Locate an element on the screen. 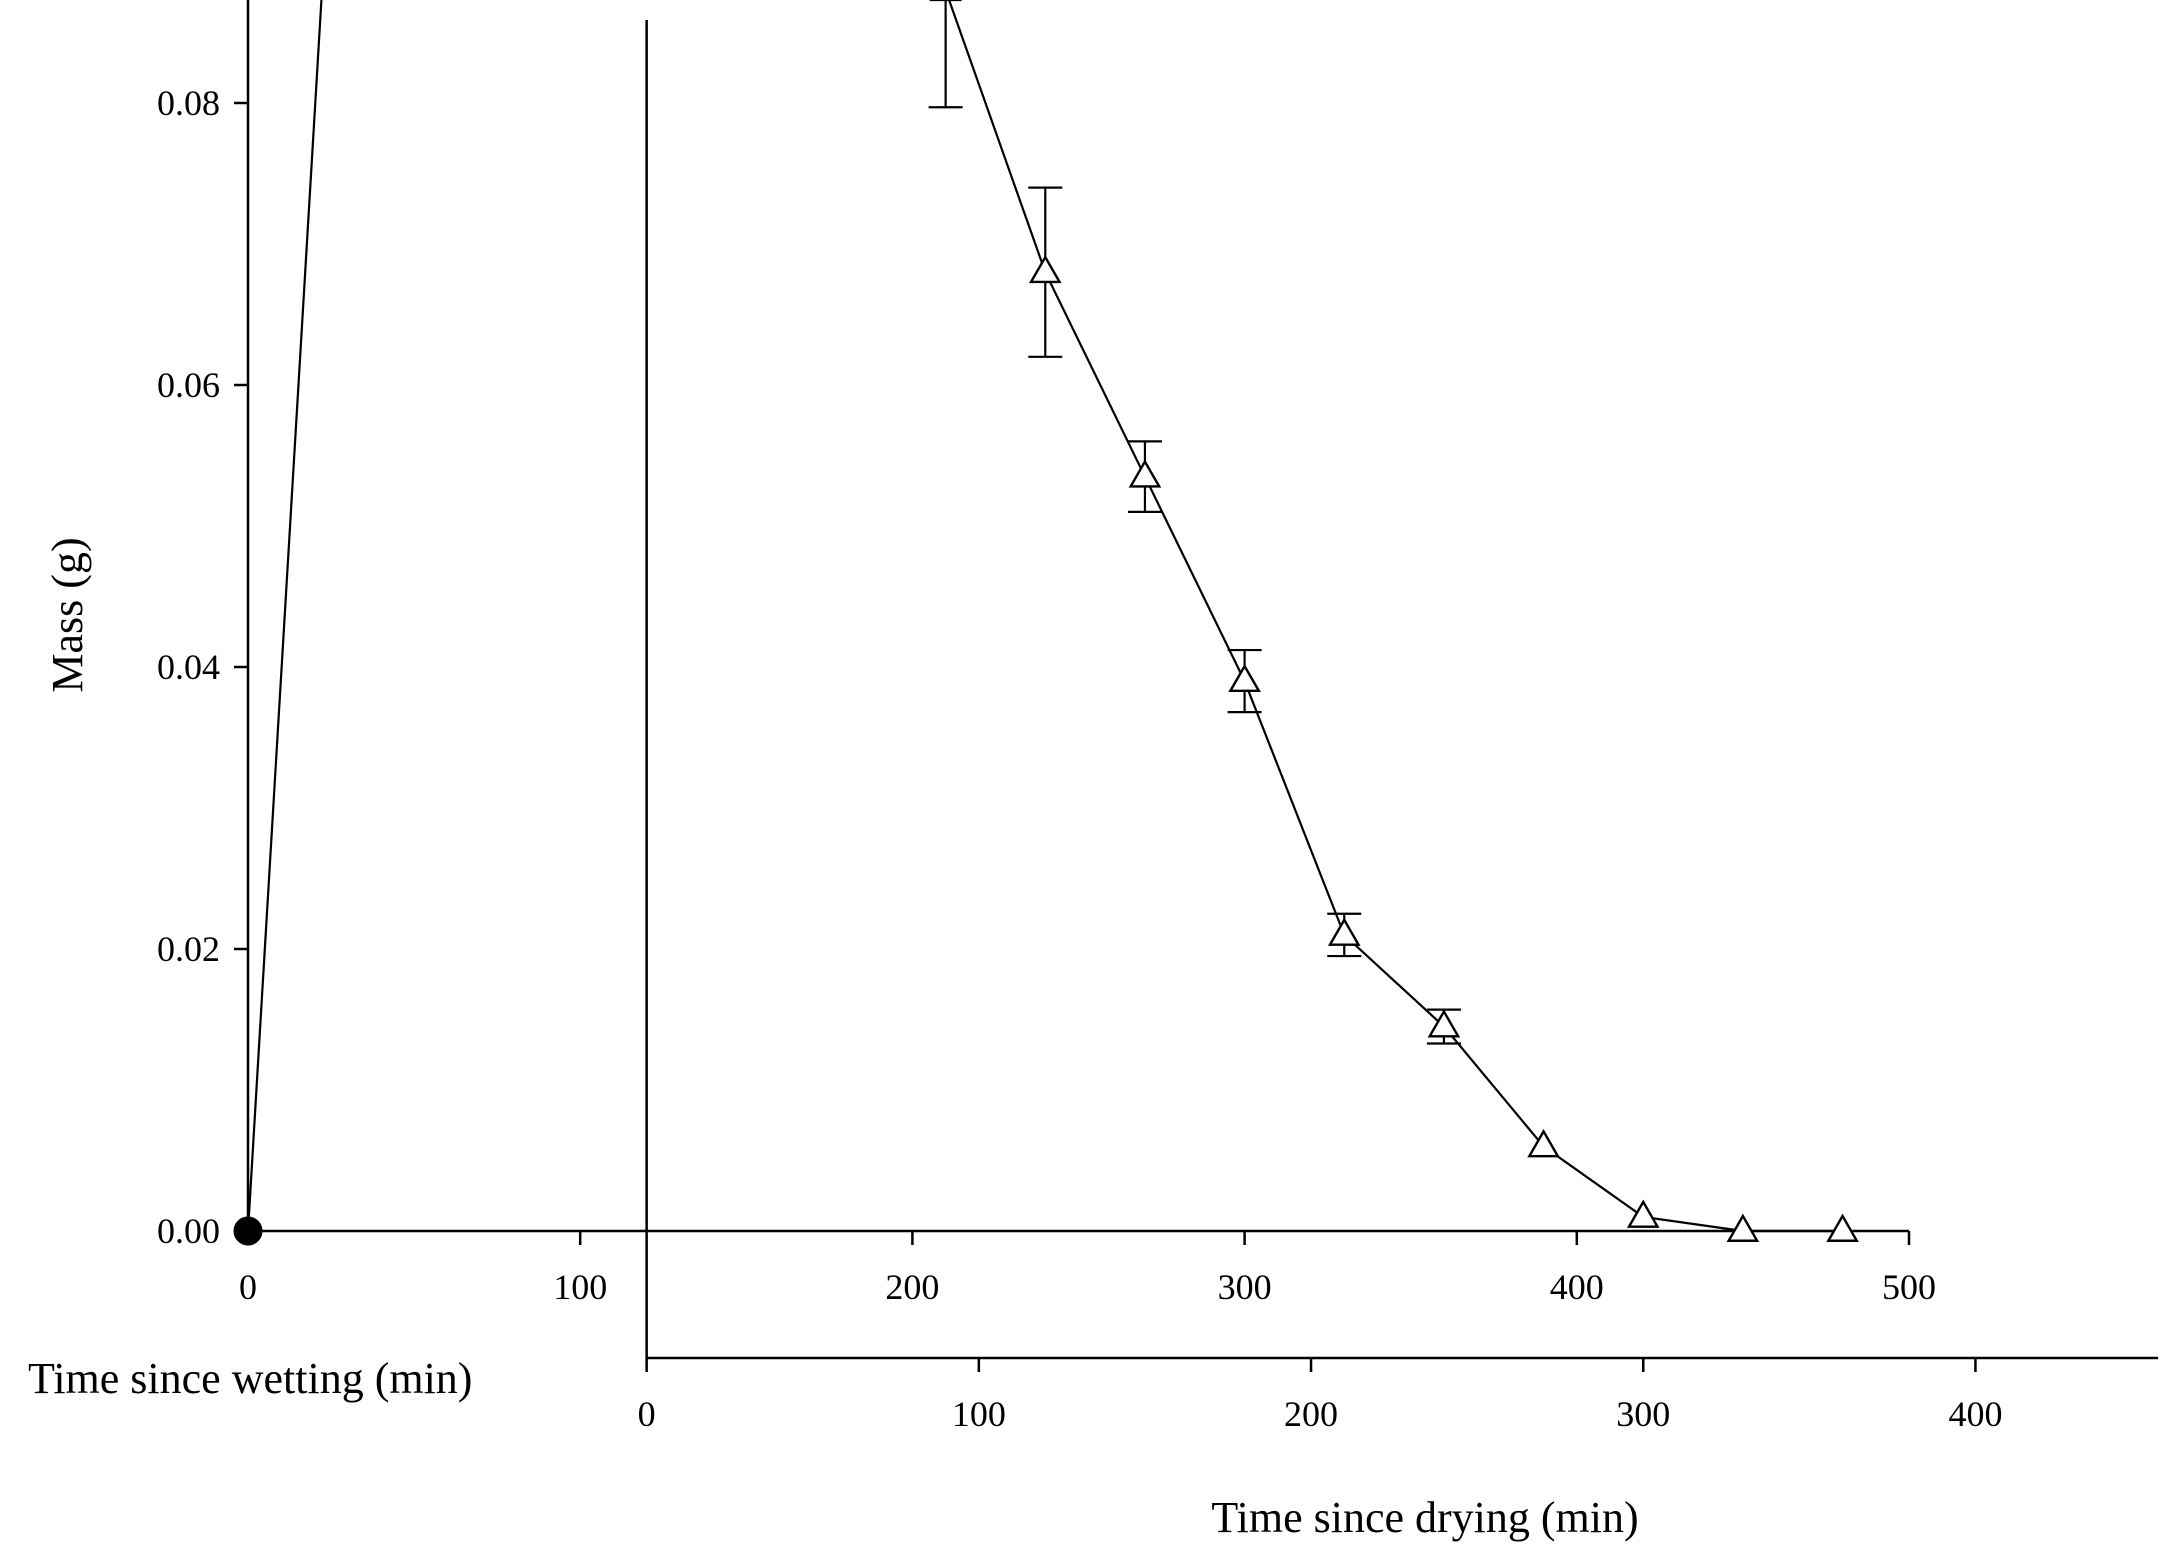 The height and width of the screenshot is (1567, 2169). series-line is located at coordinates (284, 616).